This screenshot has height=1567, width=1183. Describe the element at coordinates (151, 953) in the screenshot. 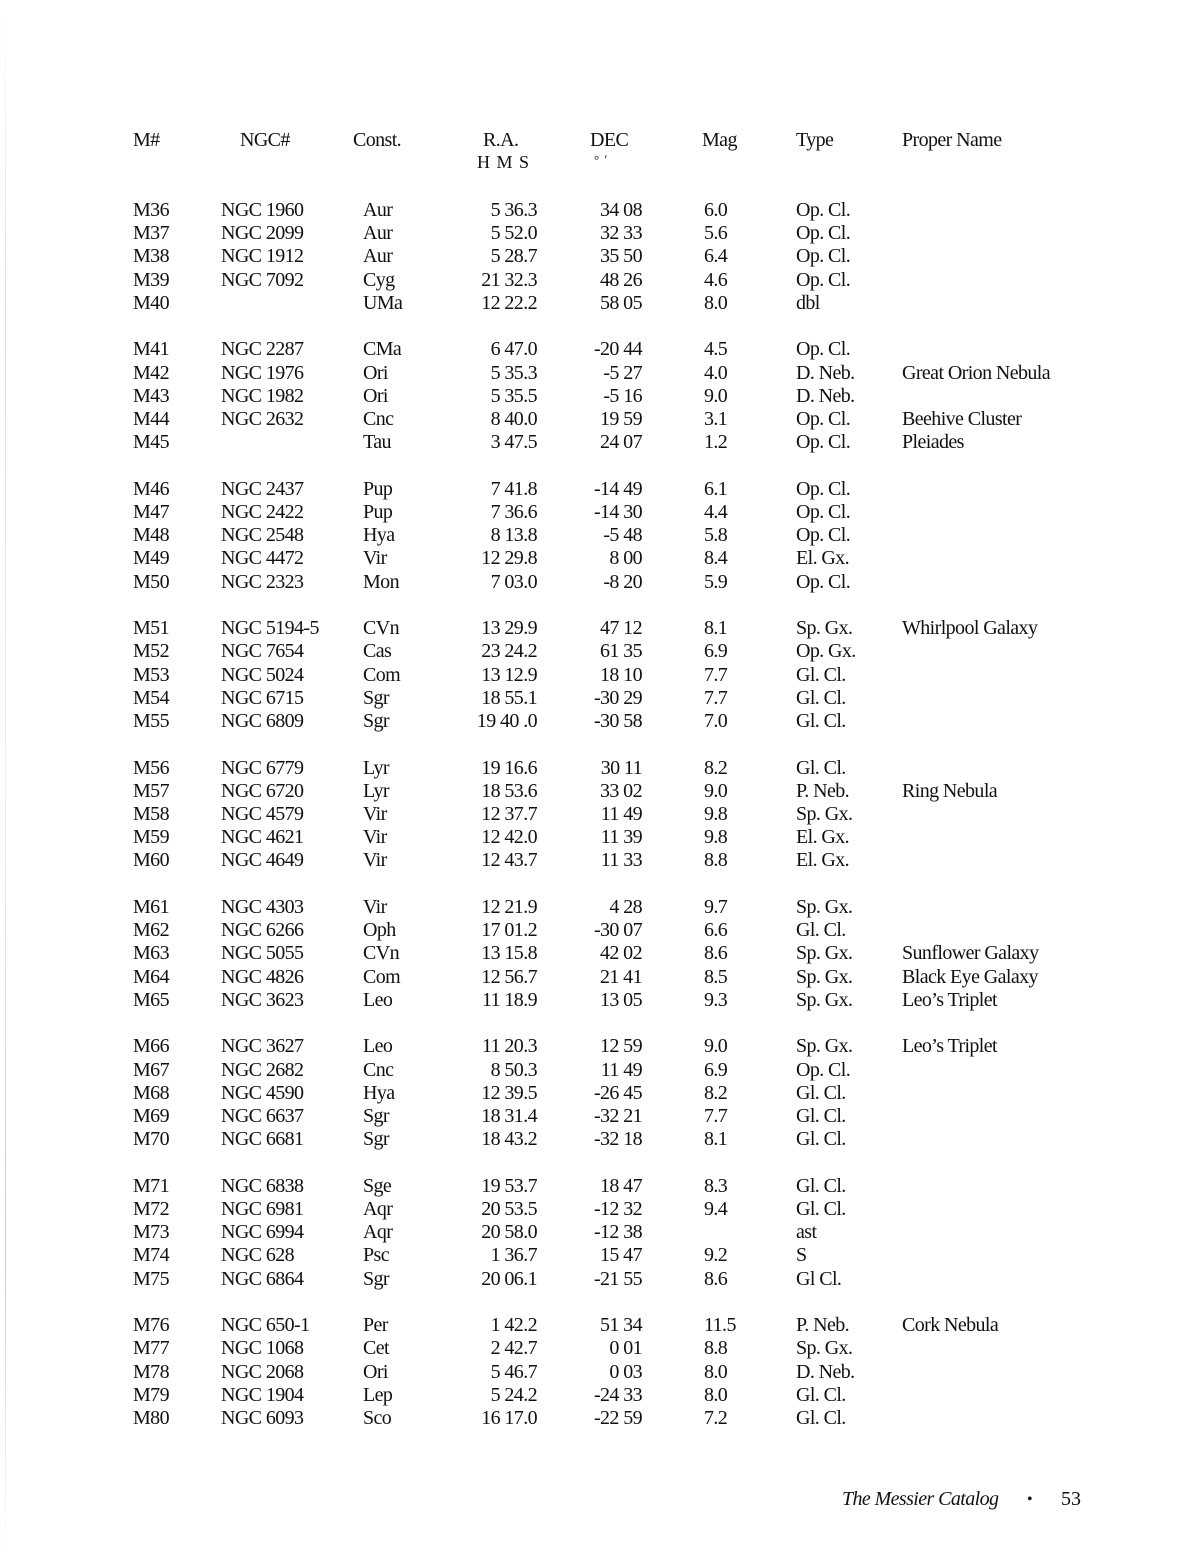

I see `messier-number: M63` at that location.